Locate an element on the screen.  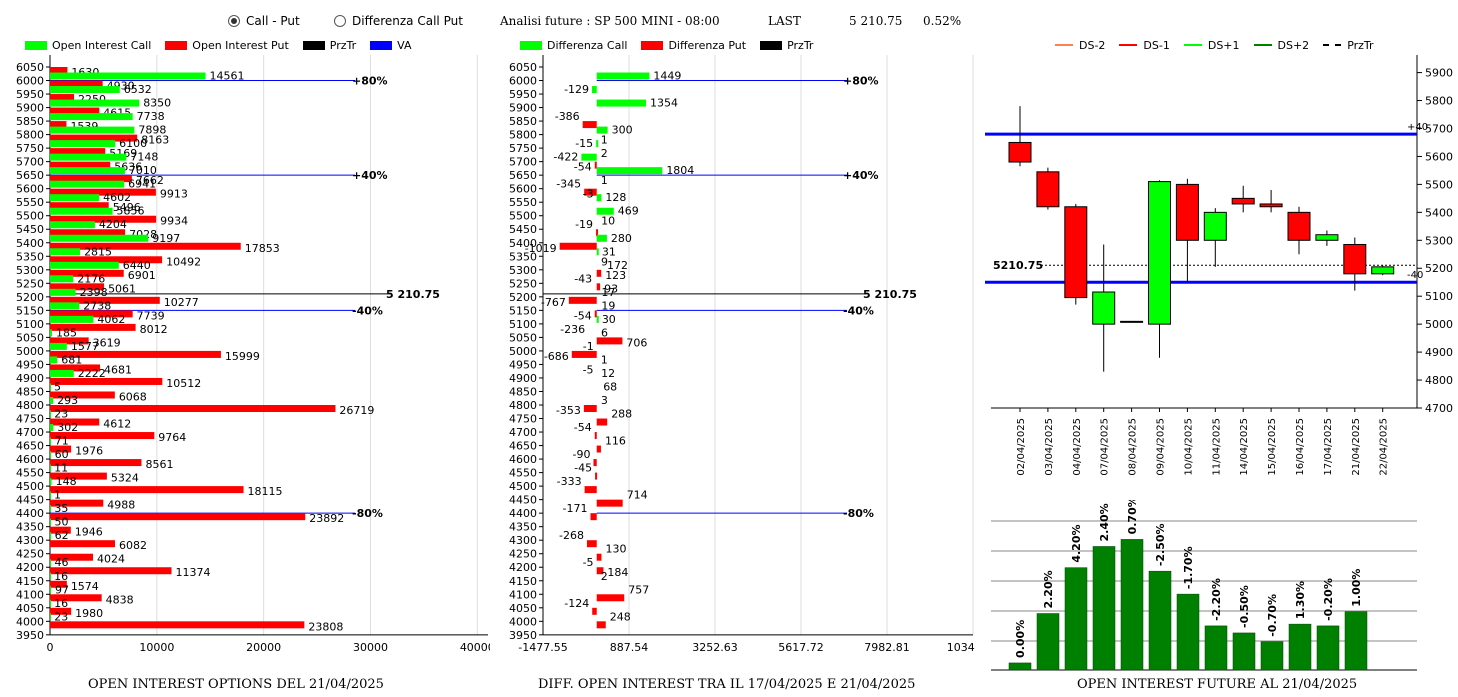
radio-differenza: Differenza Call Put is located at coordinates (398, 21).